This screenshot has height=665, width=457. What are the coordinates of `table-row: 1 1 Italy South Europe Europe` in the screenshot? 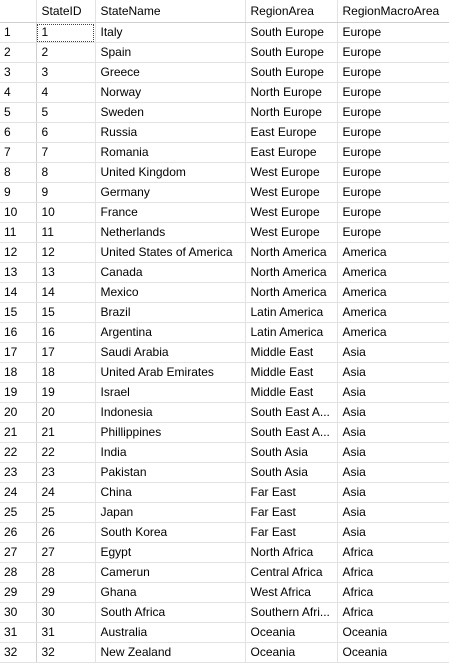 It's located at (225, 32).